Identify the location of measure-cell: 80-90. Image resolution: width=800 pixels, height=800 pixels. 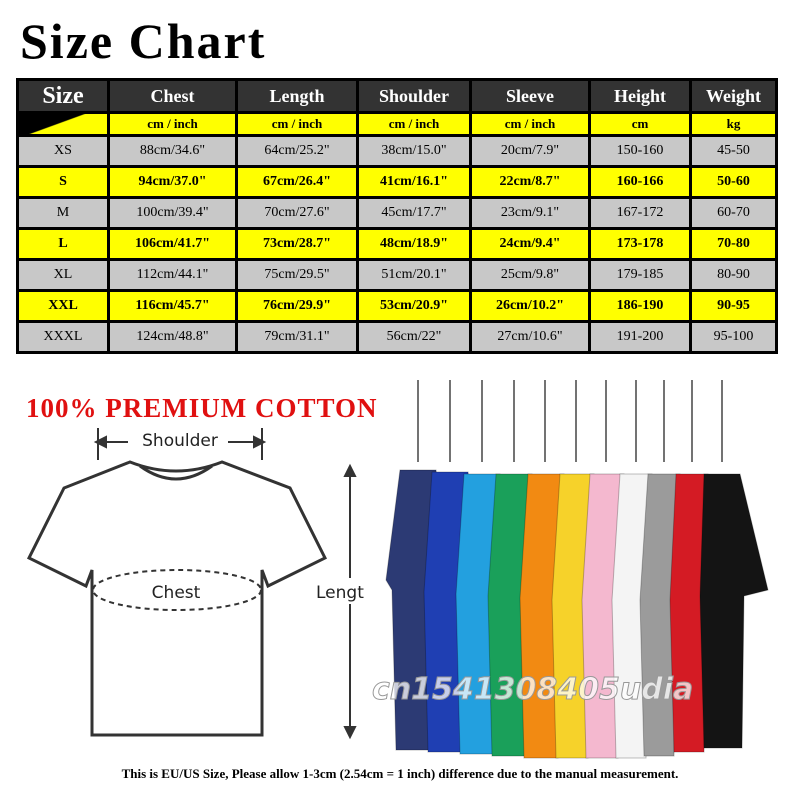
(733, 275).